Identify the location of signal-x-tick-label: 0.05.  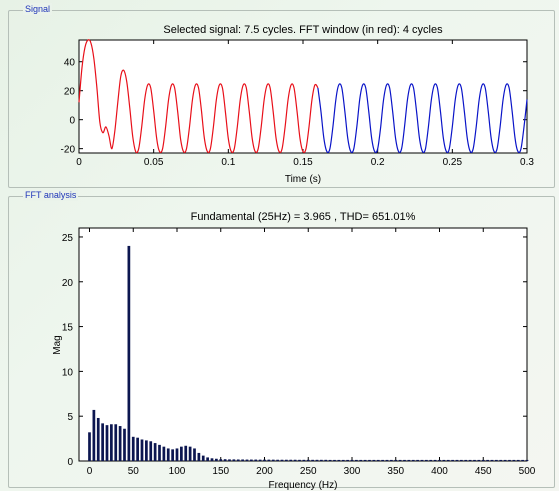
(154, 162).